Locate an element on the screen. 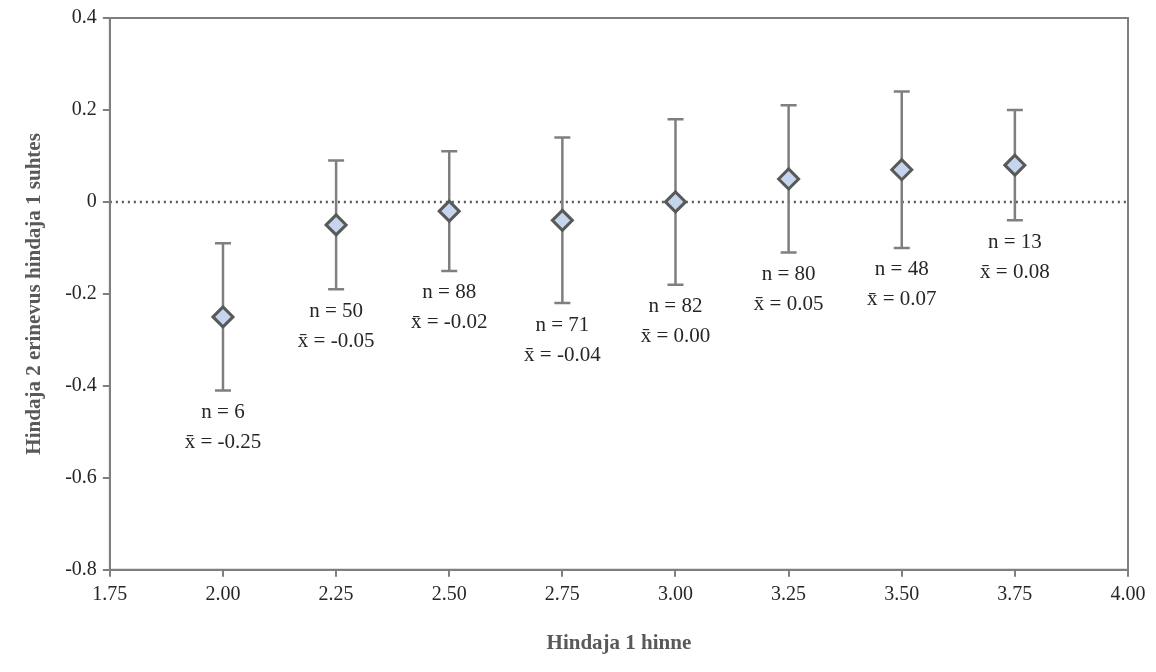 The width and height of the screenshot is (1156, 672). y-tick-label: 0 is located at coordinates (91, 200).